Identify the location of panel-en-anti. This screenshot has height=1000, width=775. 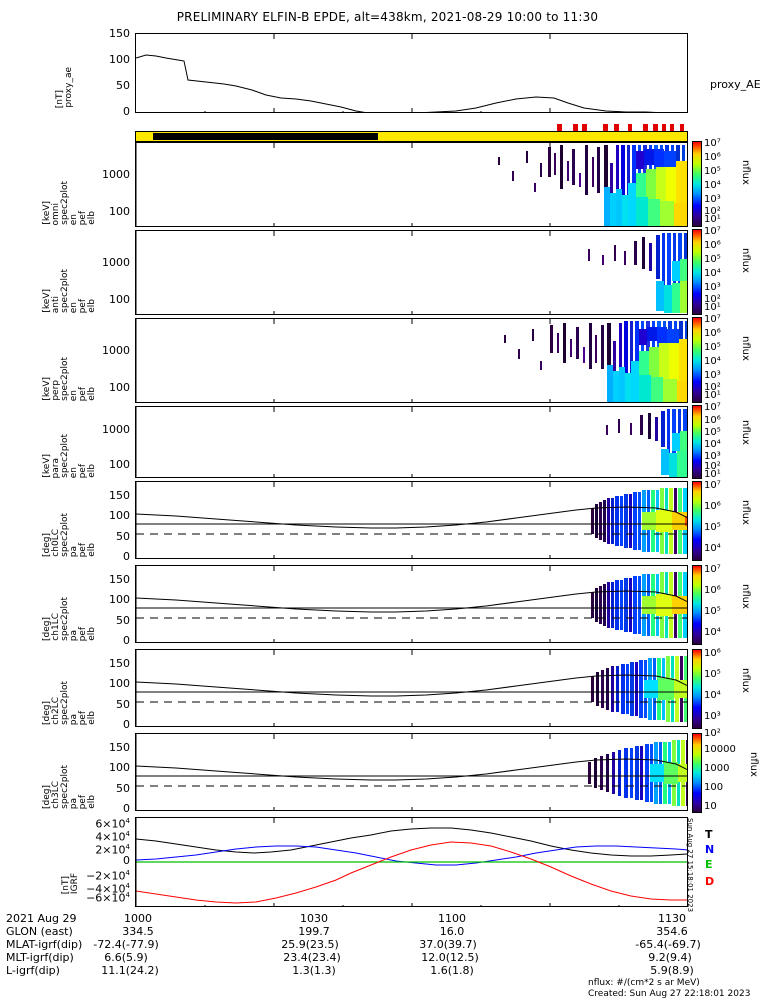
(411, 272).